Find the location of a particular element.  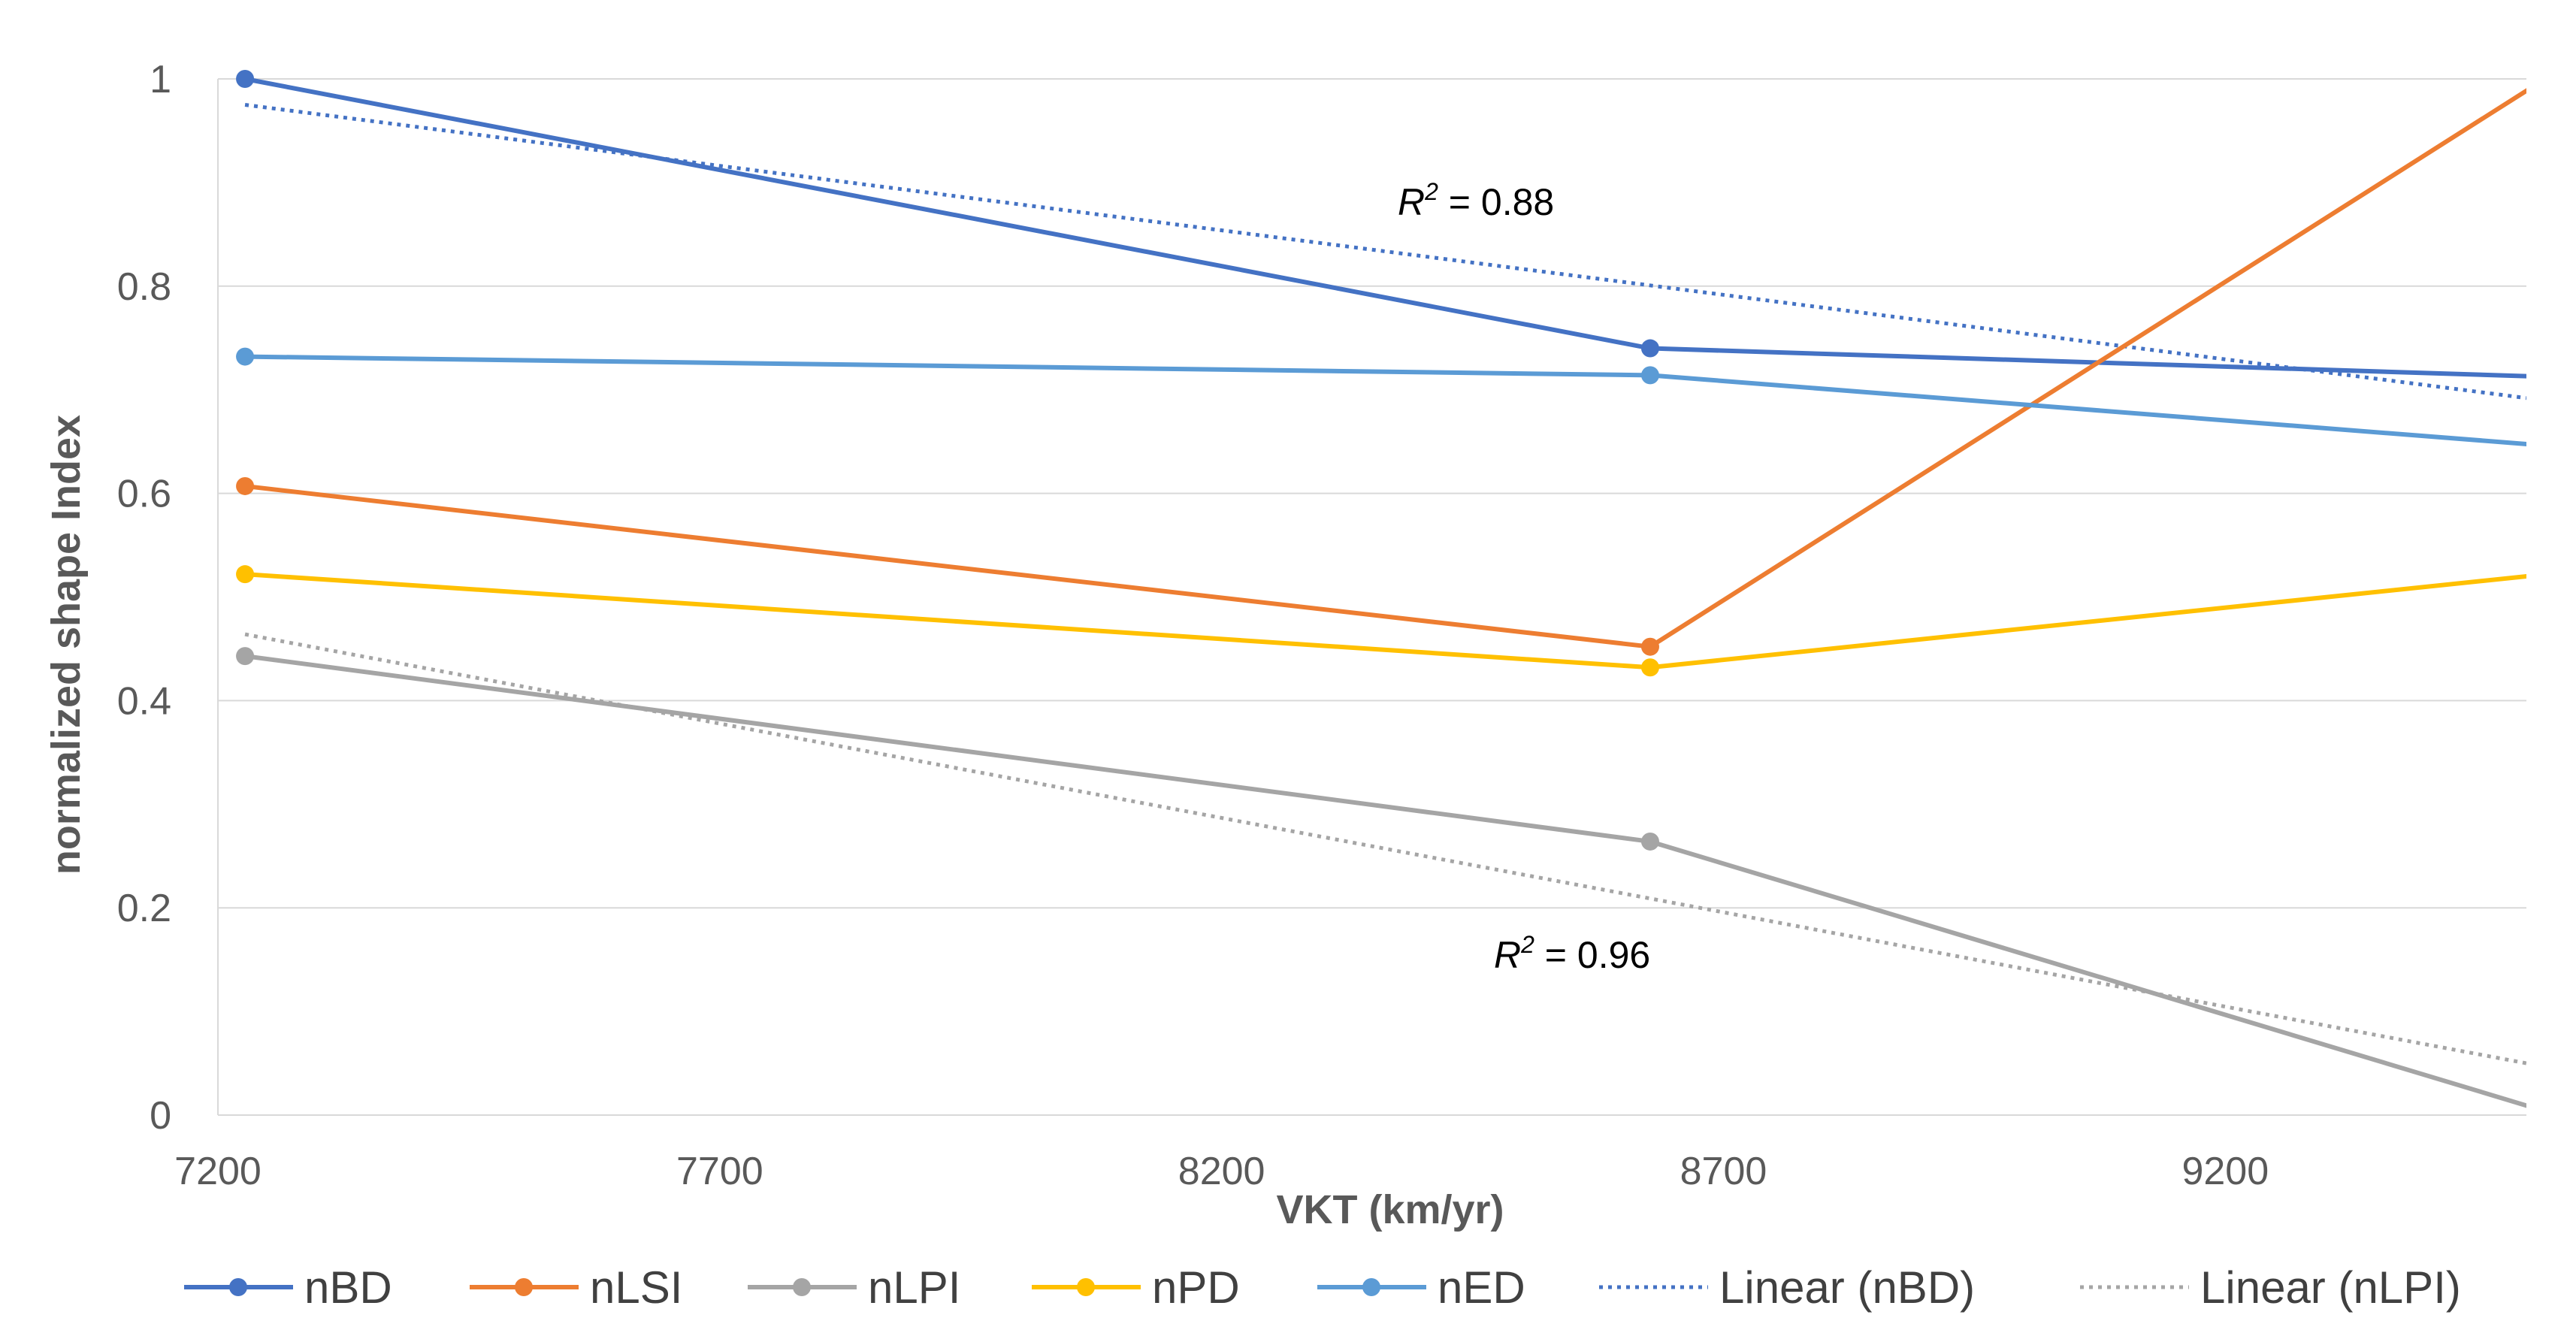

legend-item-nlpi: nLPI is located at coordinates (854, 1287).